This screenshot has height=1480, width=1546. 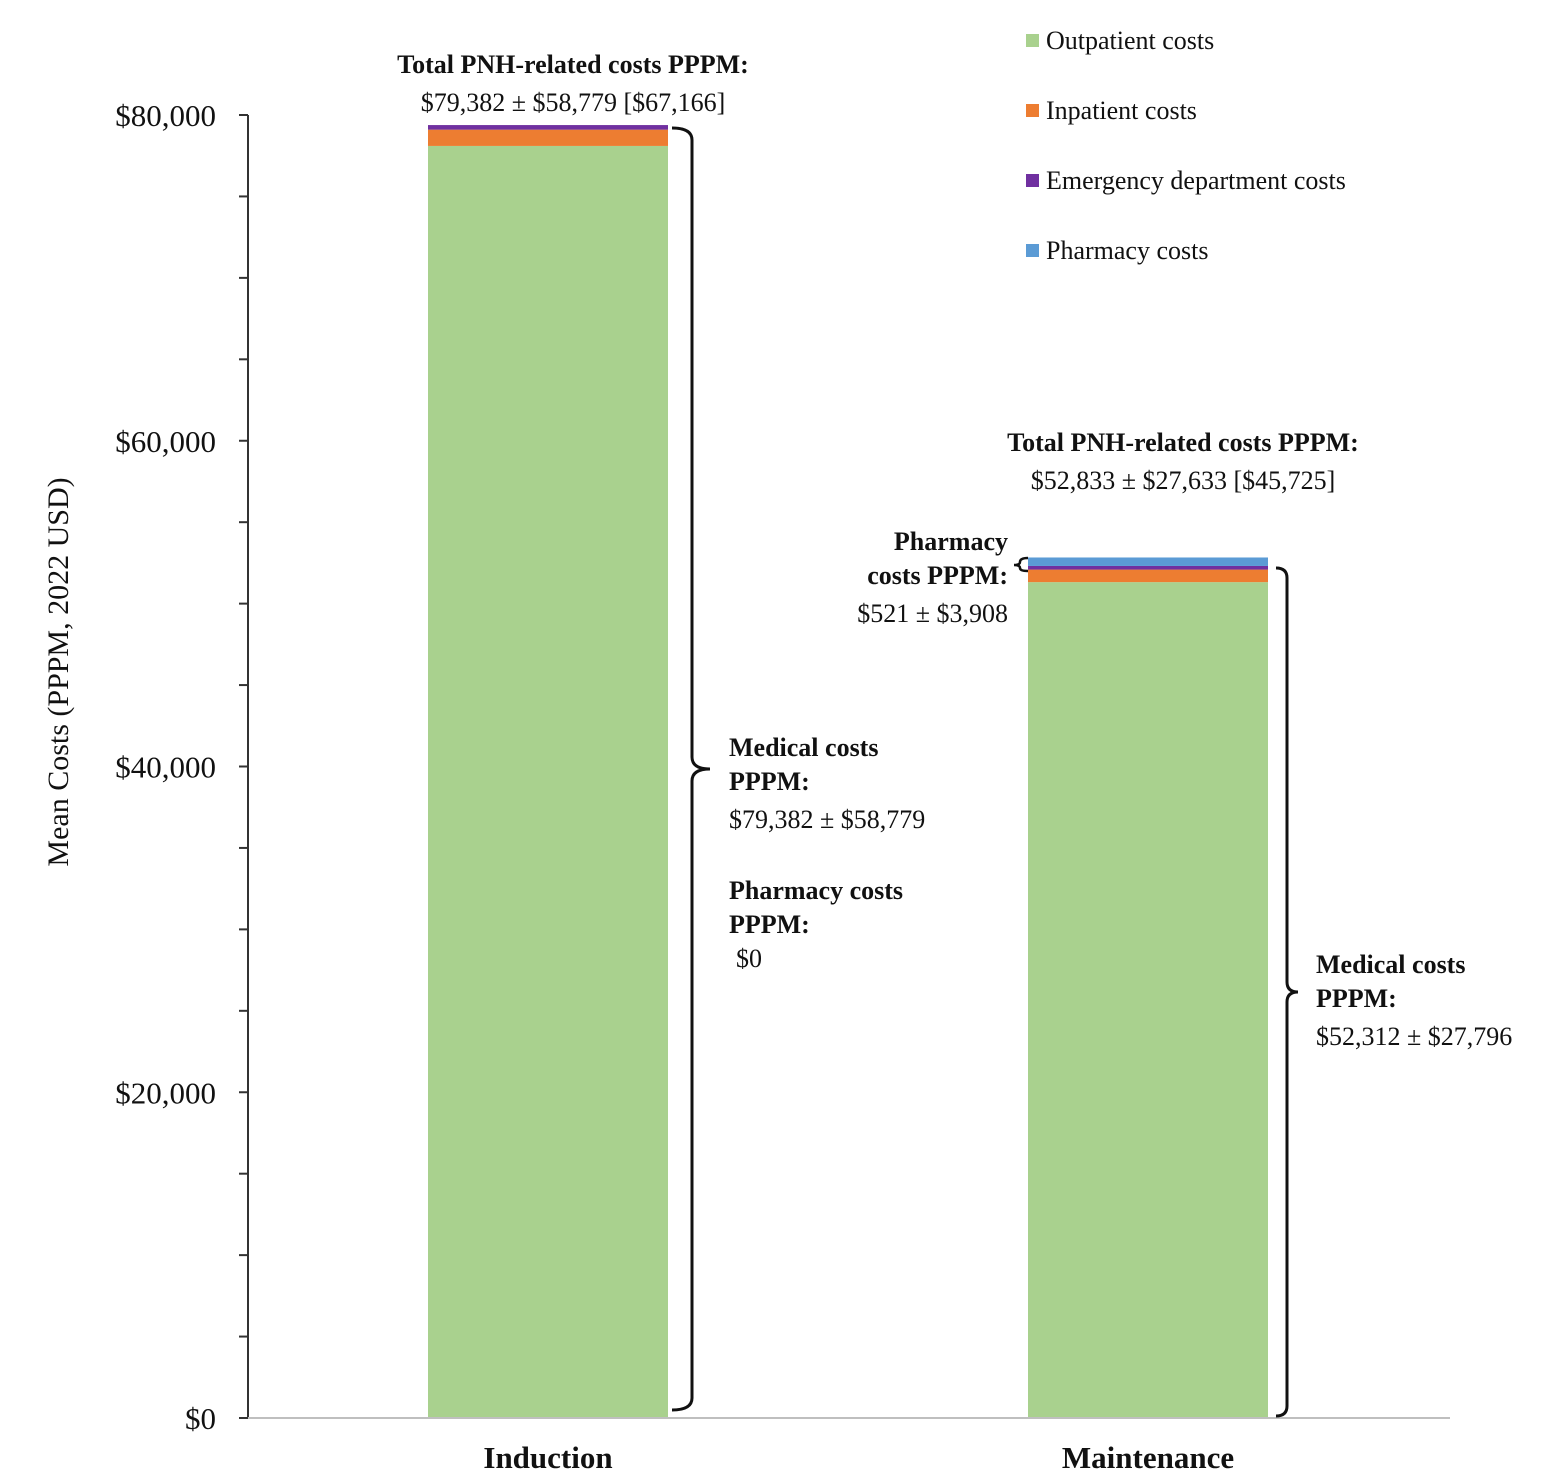 What do you see at coordinates (165, 1092) in the screenshot?
I see `y-tick-label: $20,000` at bounding box center [165, 1092].